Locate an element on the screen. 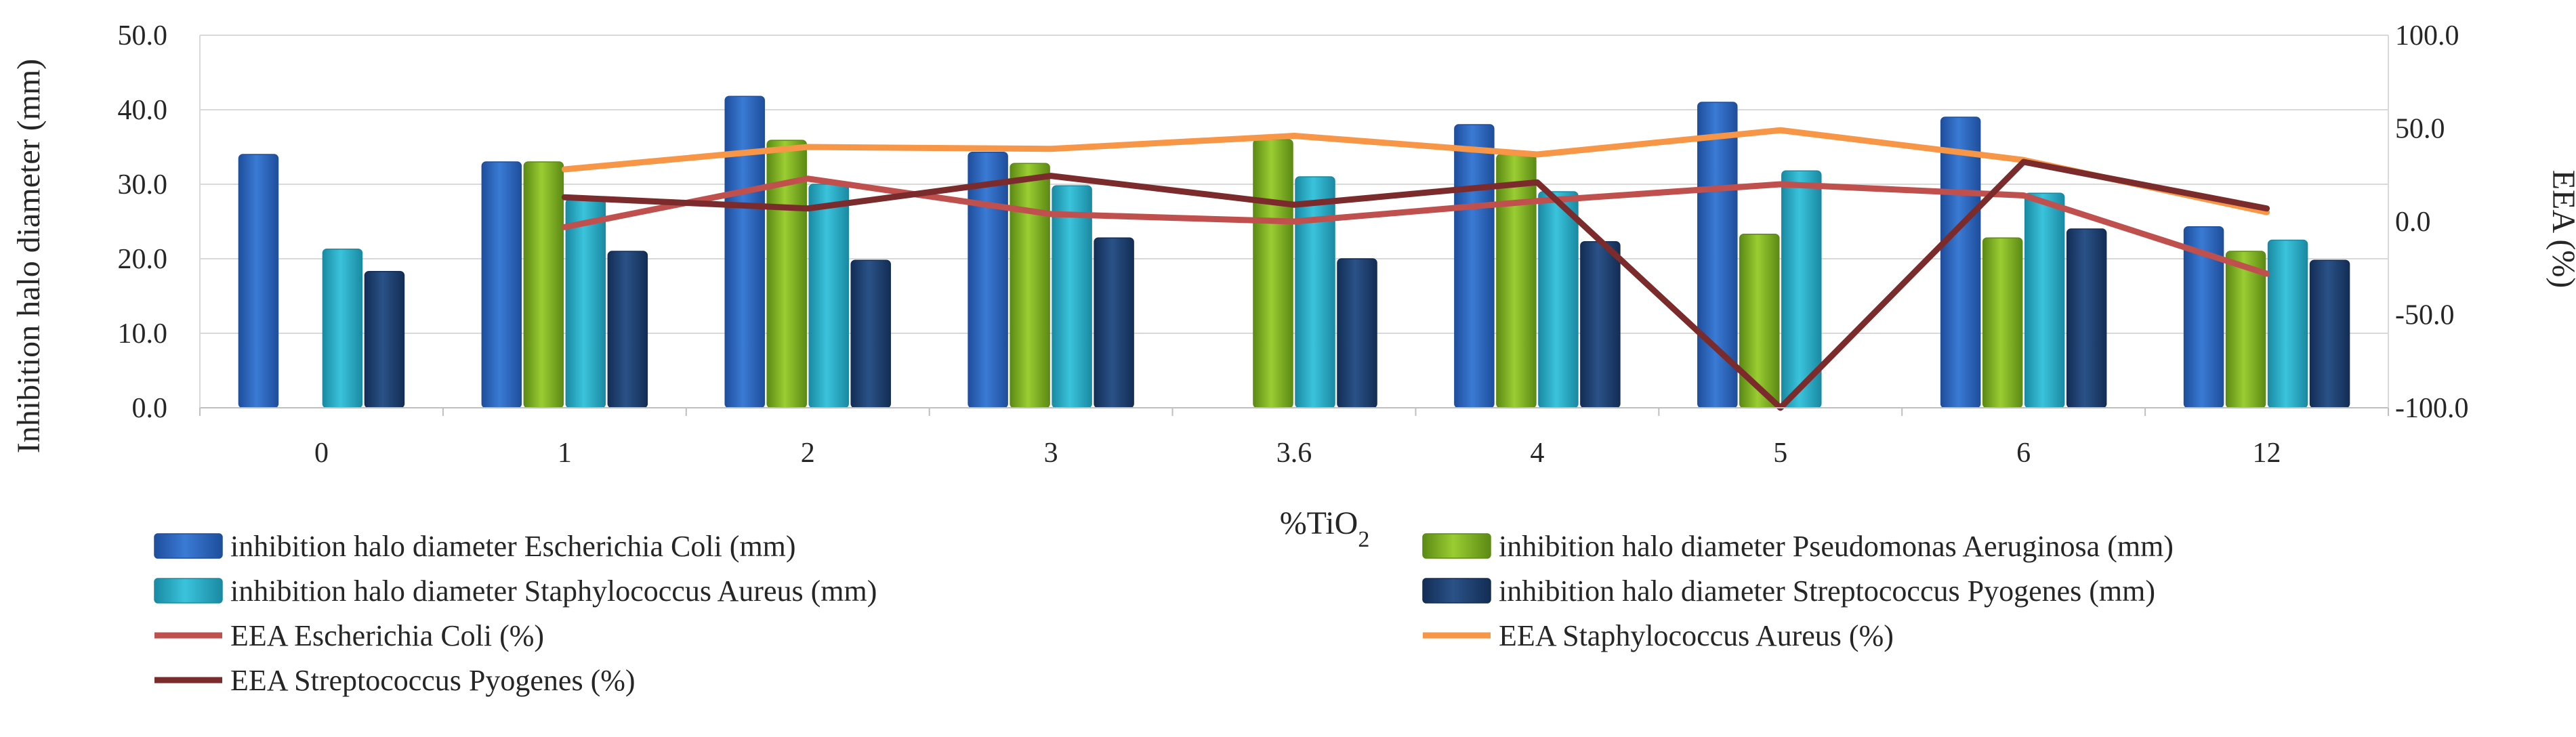 The width and height of the screenshot is (2576, 737). legend-item: EEA Staphylococcus Aureus (%) is located at coordinates (1658, 635).